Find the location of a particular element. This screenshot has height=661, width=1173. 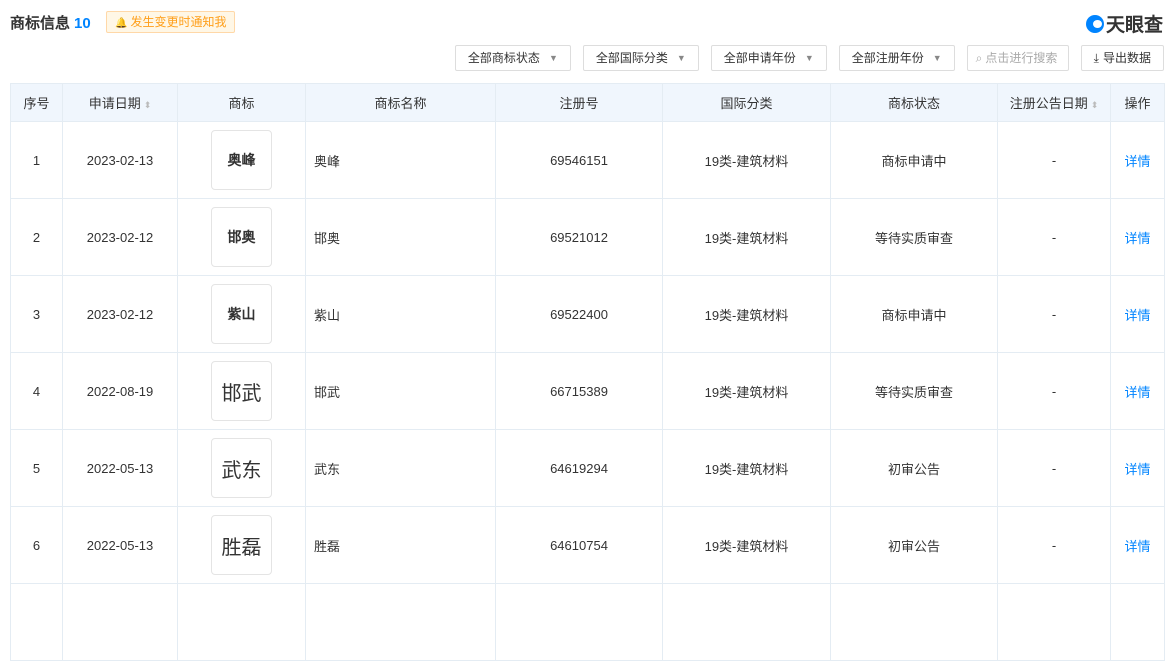

reg-no: 69521012 is located at coordinates (579, 237).